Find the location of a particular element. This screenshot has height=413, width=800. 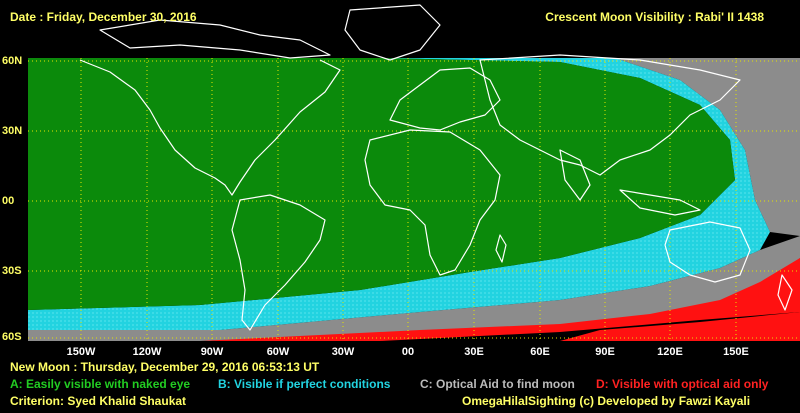

zone-d-lower is located at coordinates (680, 326).